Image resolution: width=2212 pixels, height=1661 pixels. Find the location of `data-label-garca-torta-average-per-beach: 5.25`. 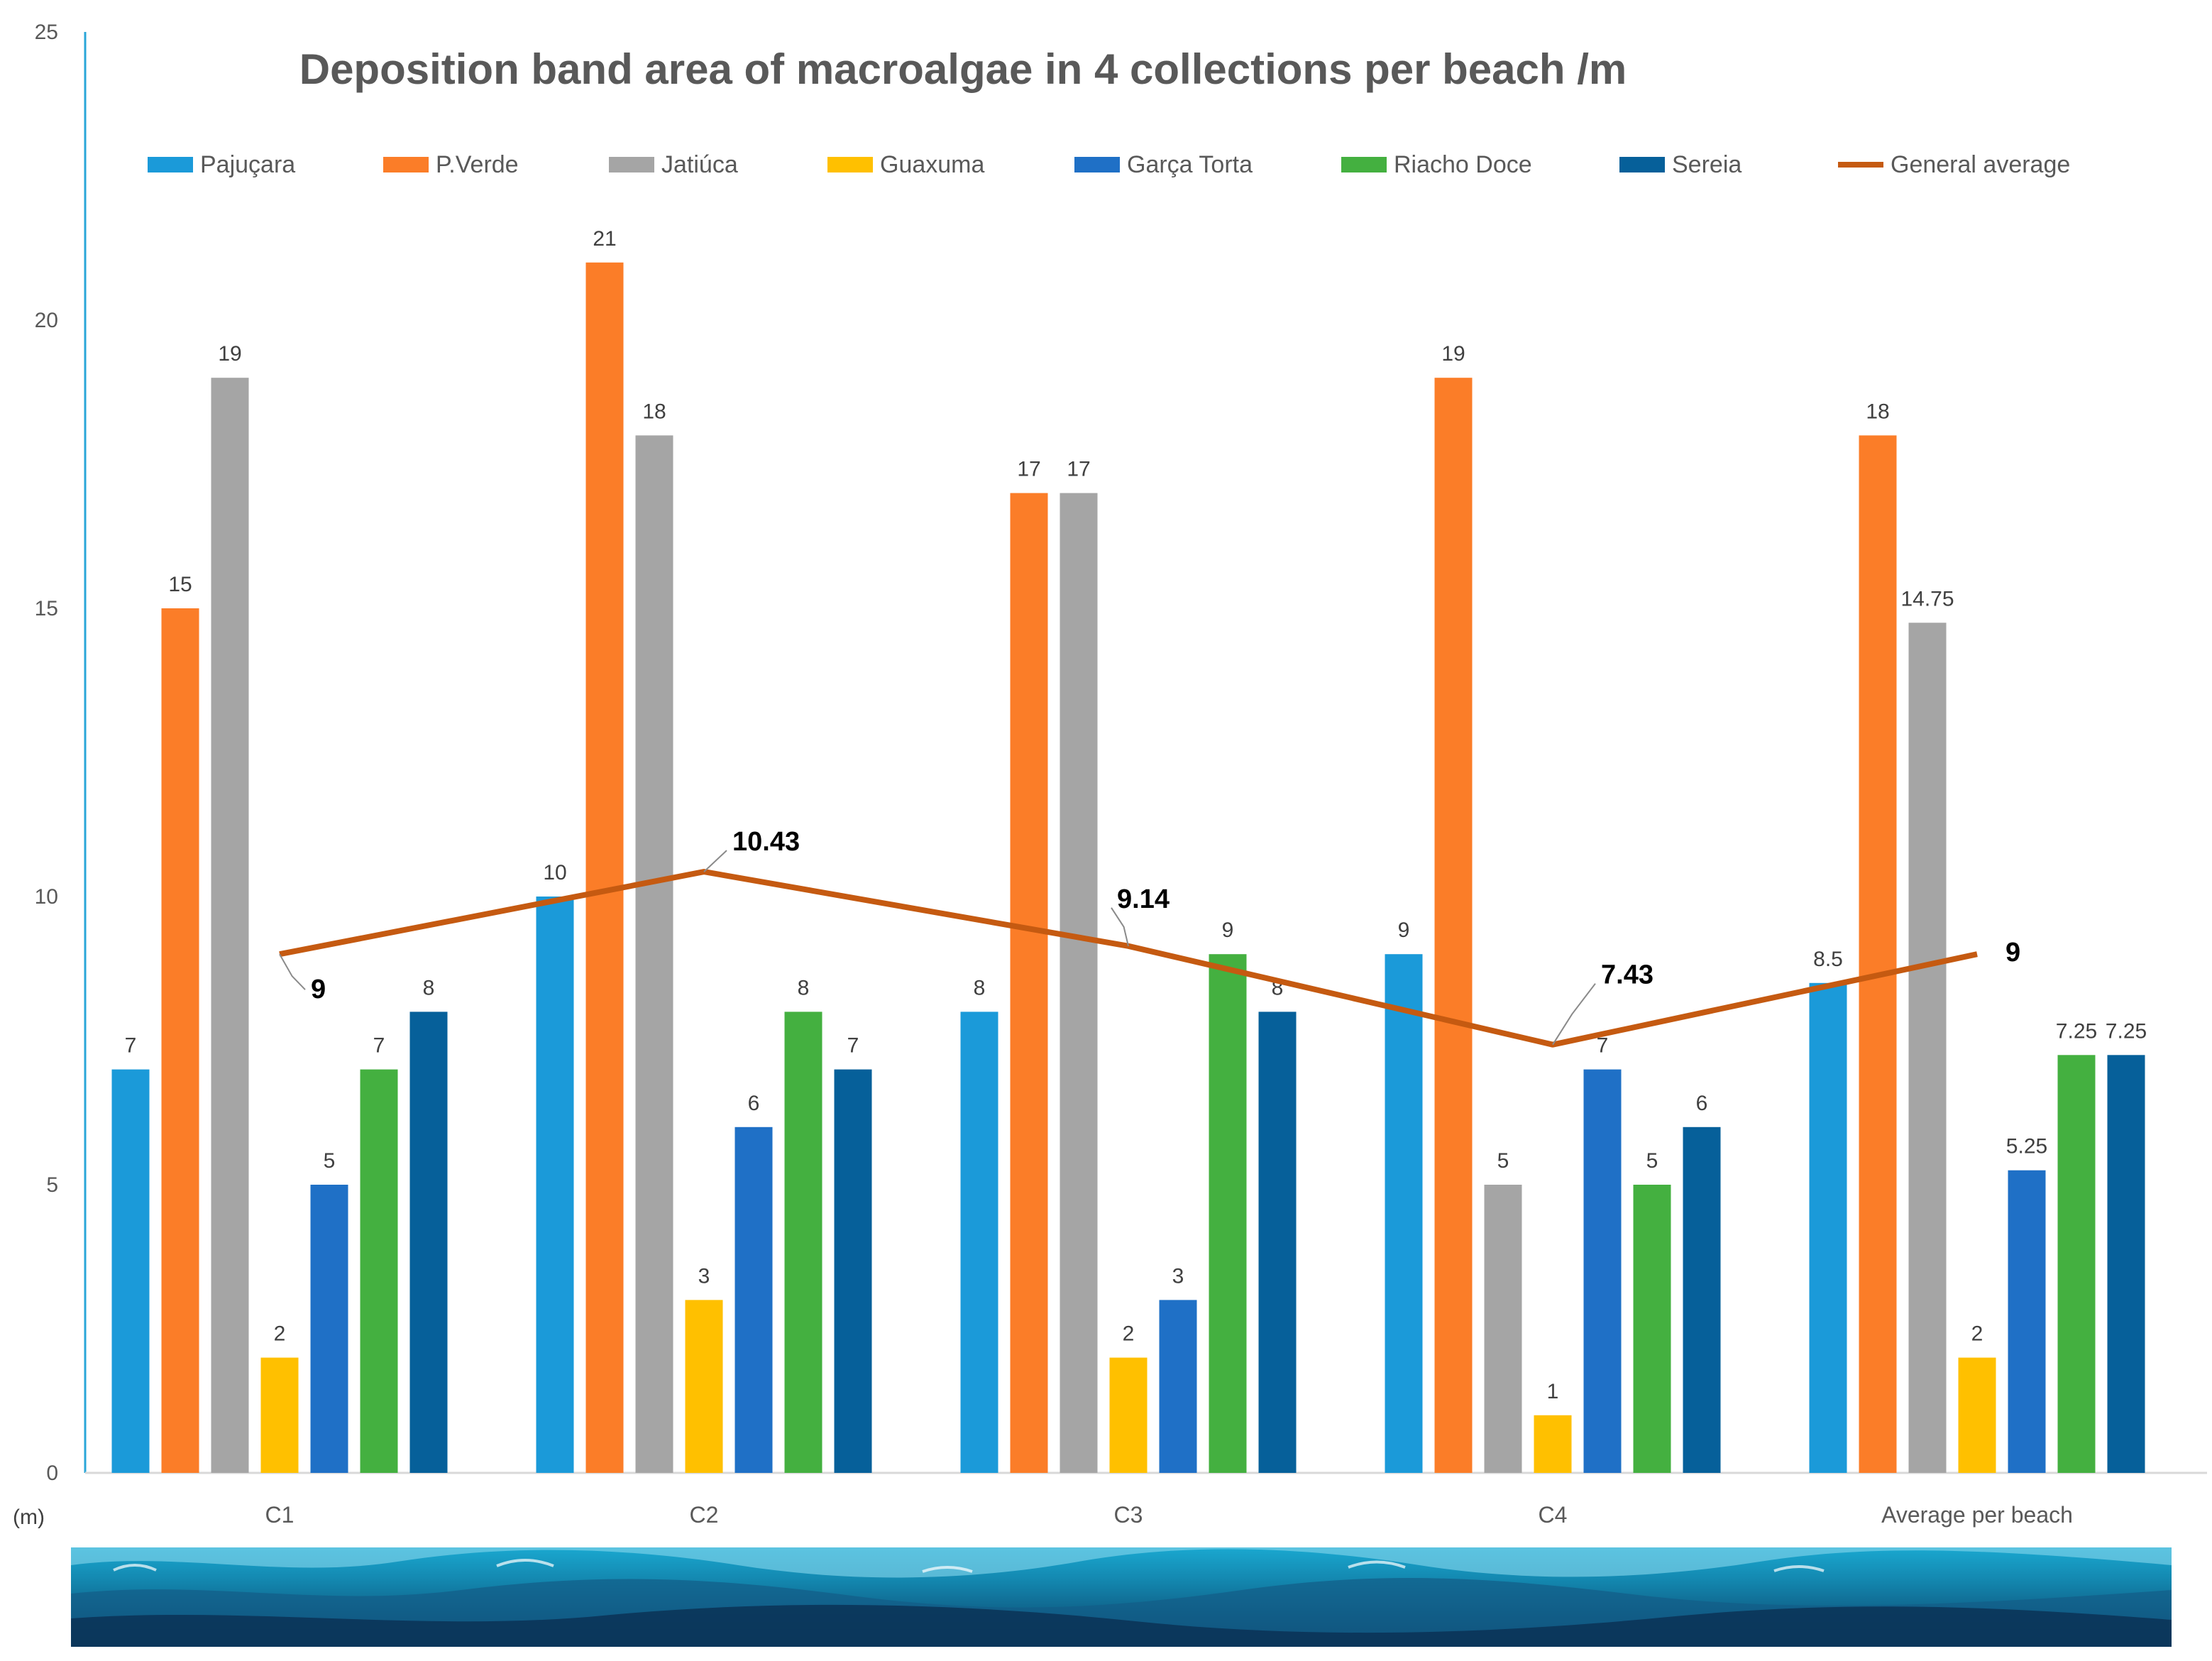

data-label-garca-torta-average-per-beach: 5.25 is located at coordinates (2026, 1146).